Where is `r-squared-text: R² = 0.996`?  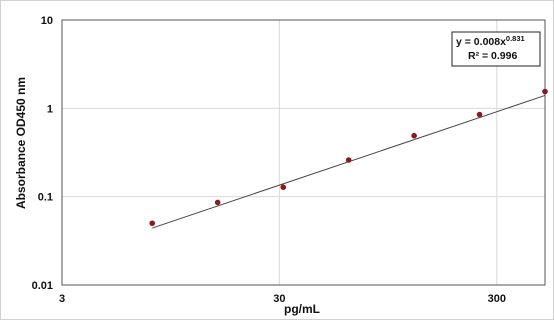
r-squared-text: R² = 0.996 is located at coordinates (492, 56).